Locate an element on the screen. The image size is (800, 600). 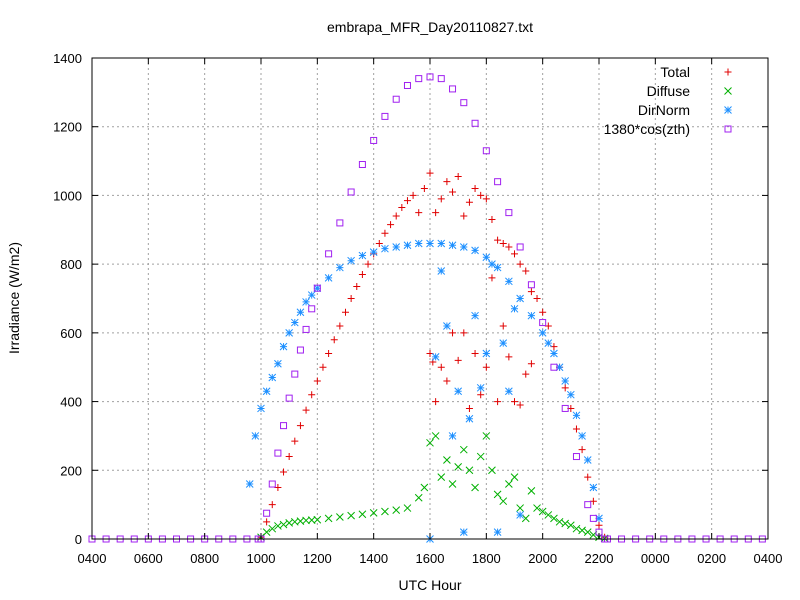
legend-label-1380-cos-zth-: 1380*cos(zth) is located at coordinates (647, 129).